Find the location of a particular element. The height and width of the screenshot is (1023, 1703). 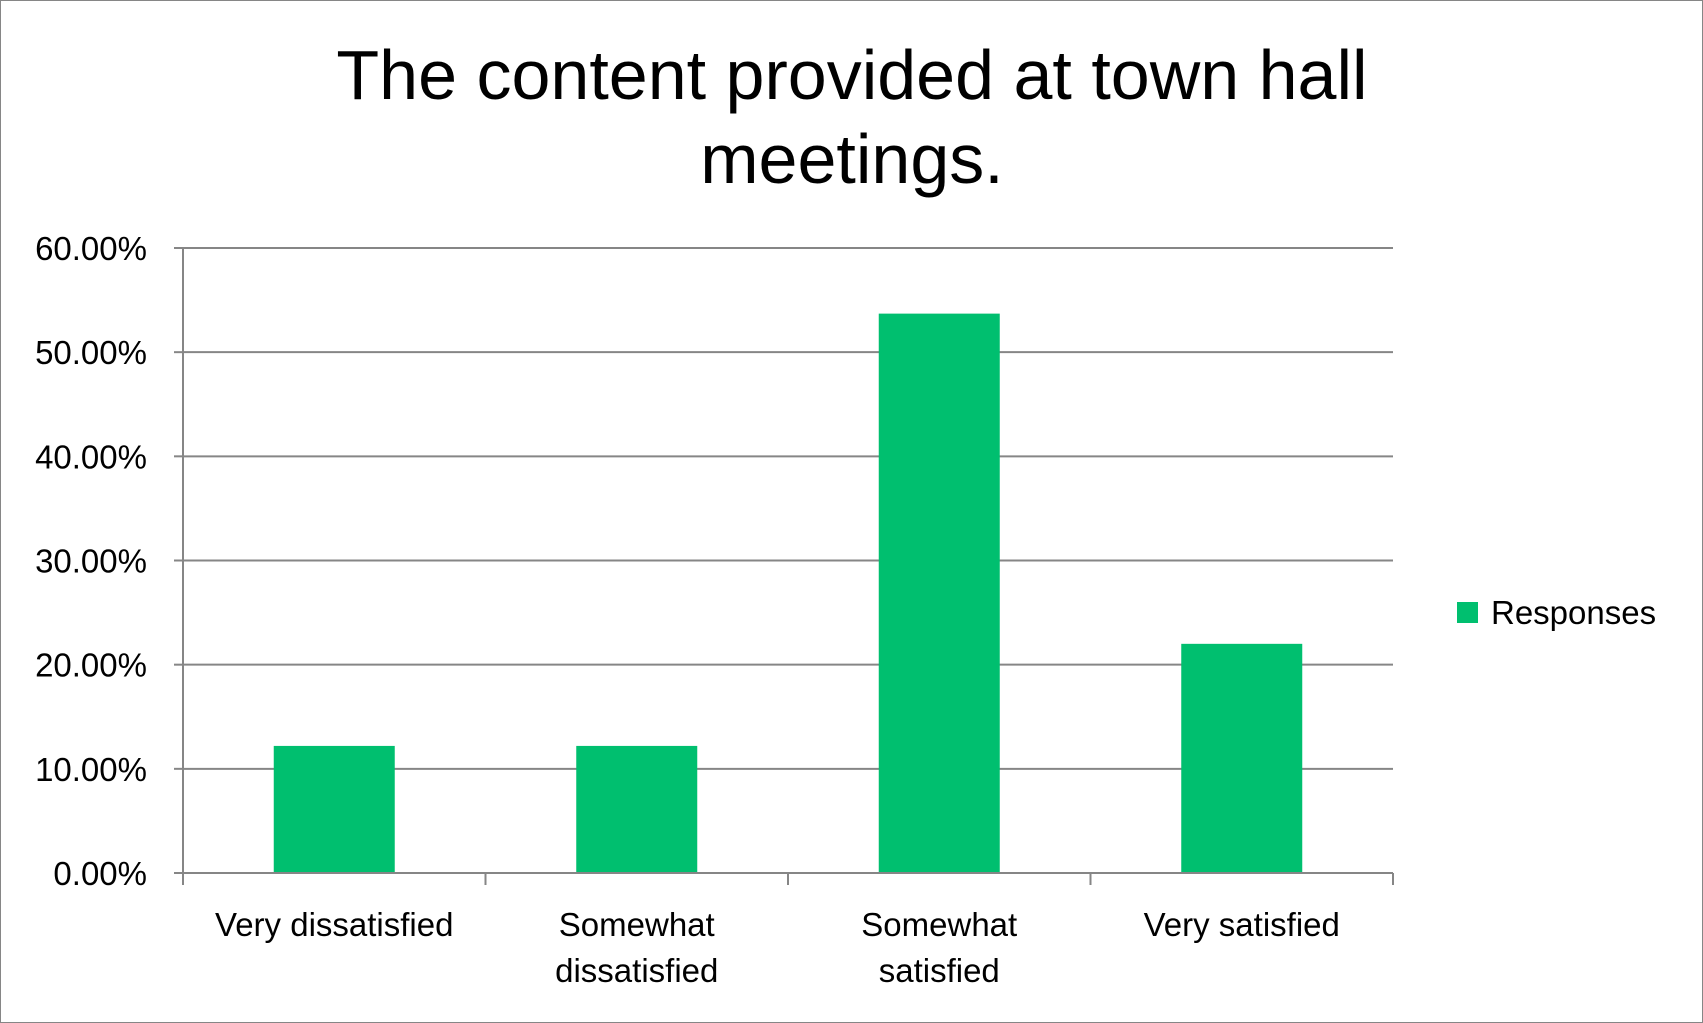

x-category-label: Somewhat dissatisfied is located at coordinates (636, 947).